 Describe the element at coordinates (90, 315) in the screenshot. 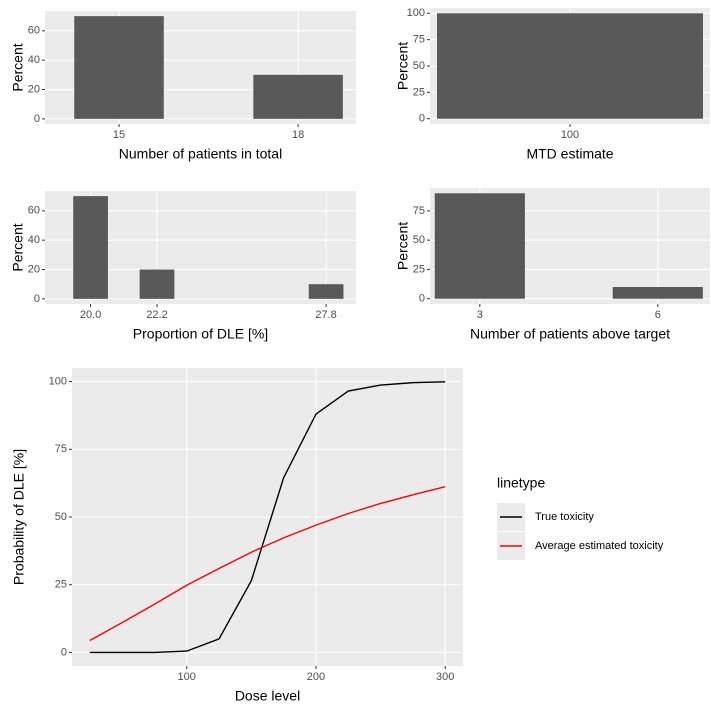

I see `x-tick-label: 20.0` at that location.